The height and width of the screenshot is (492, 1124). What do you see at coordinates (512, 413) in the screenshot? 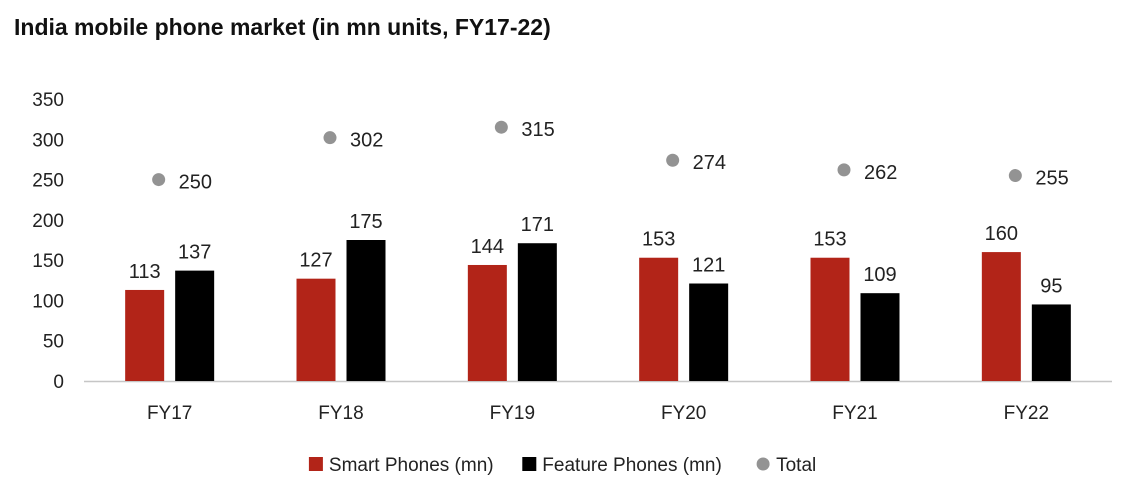
I see `x-tick-label: FY19` at bounding box center [512, 413].